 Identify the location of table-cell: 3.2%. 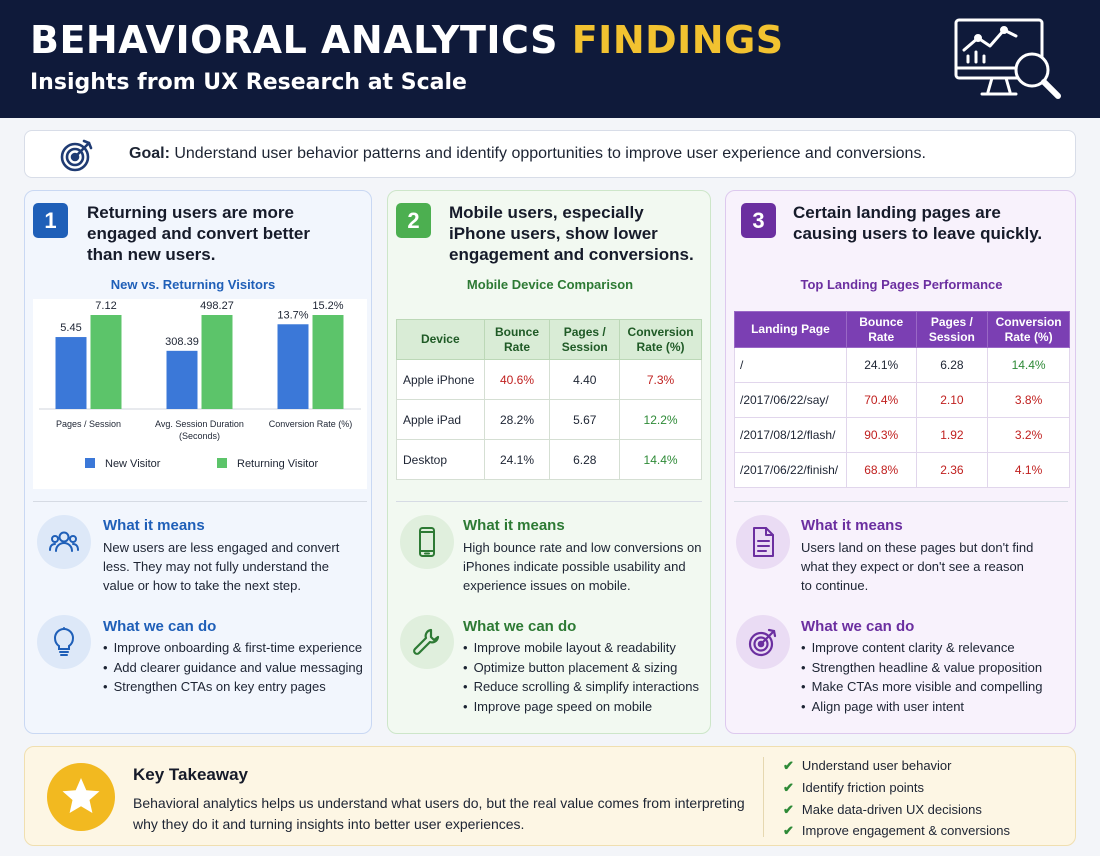
(1028, 435).